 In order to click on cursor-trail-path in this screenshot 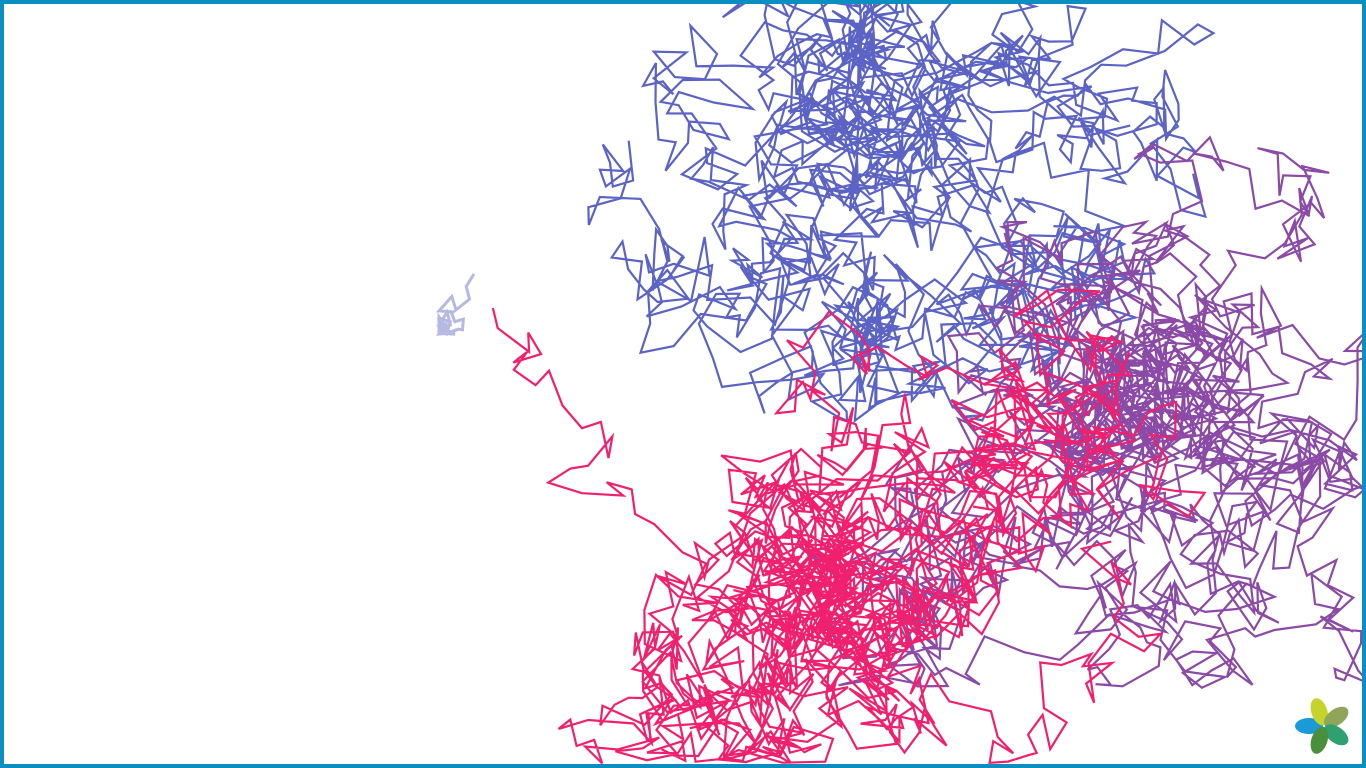, I will do `click(456, 304)`.